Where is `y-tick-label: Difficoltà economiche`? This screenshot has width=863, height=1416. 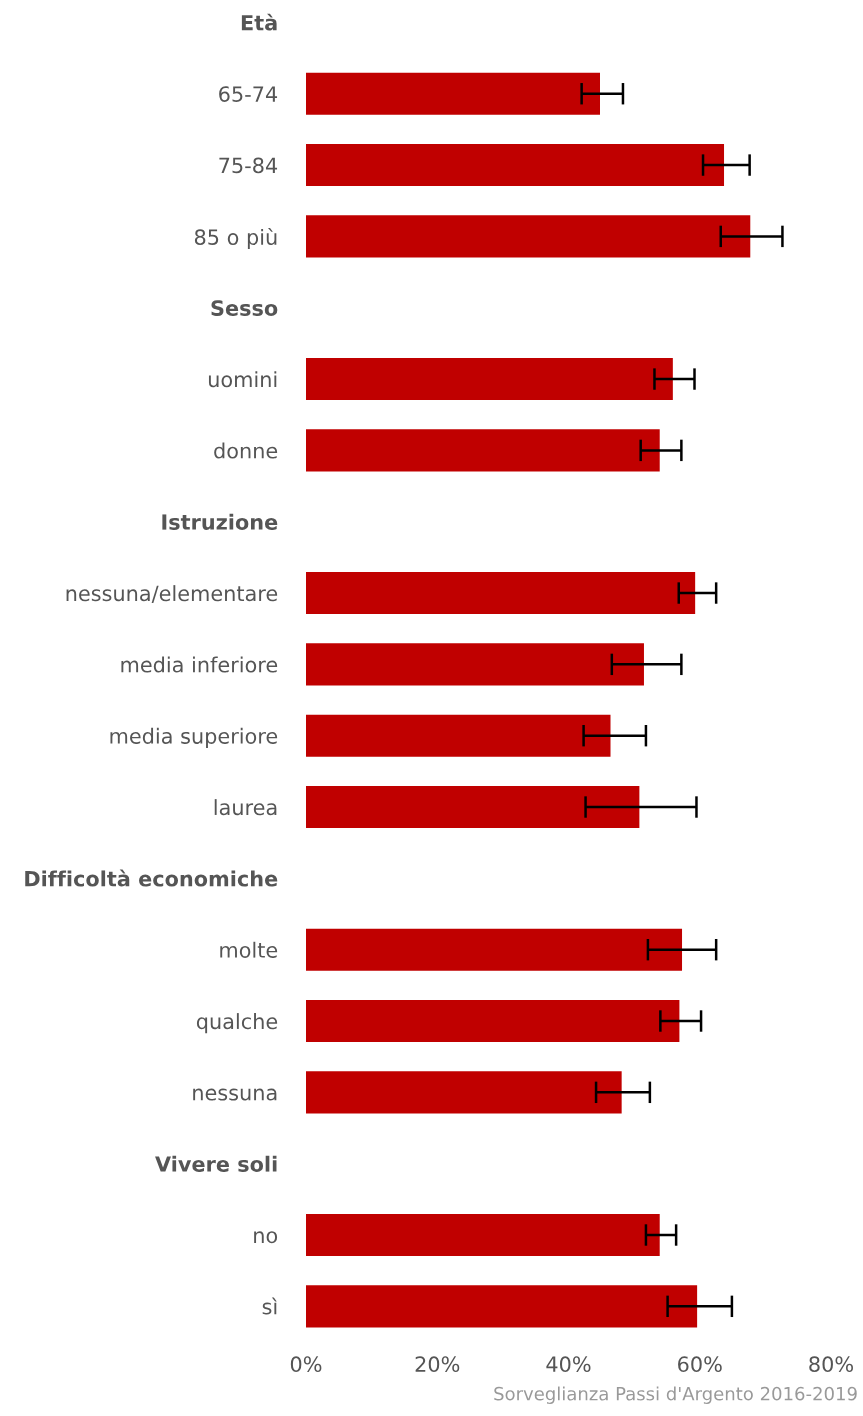 y-tick-label: Difficoltà economiche is located at coordinates (151, 878).